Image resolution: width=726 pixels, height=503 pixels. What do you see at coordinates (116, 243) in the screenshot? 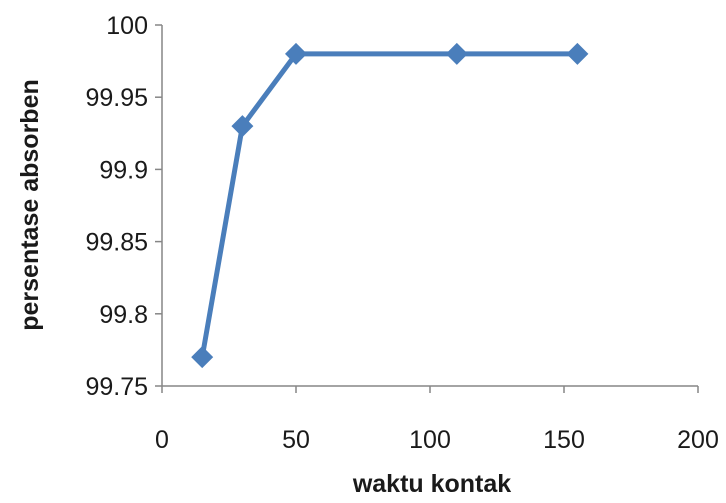
I see `y-tick-label: 99.85` at bounding box center [116, 243].